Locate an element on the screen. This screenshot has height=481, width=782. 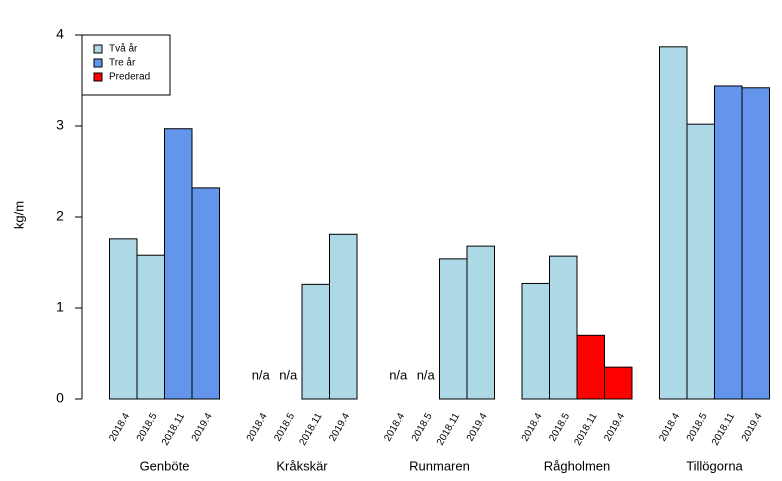
y-tick-label: 3 is located at coordinates (60, 125).